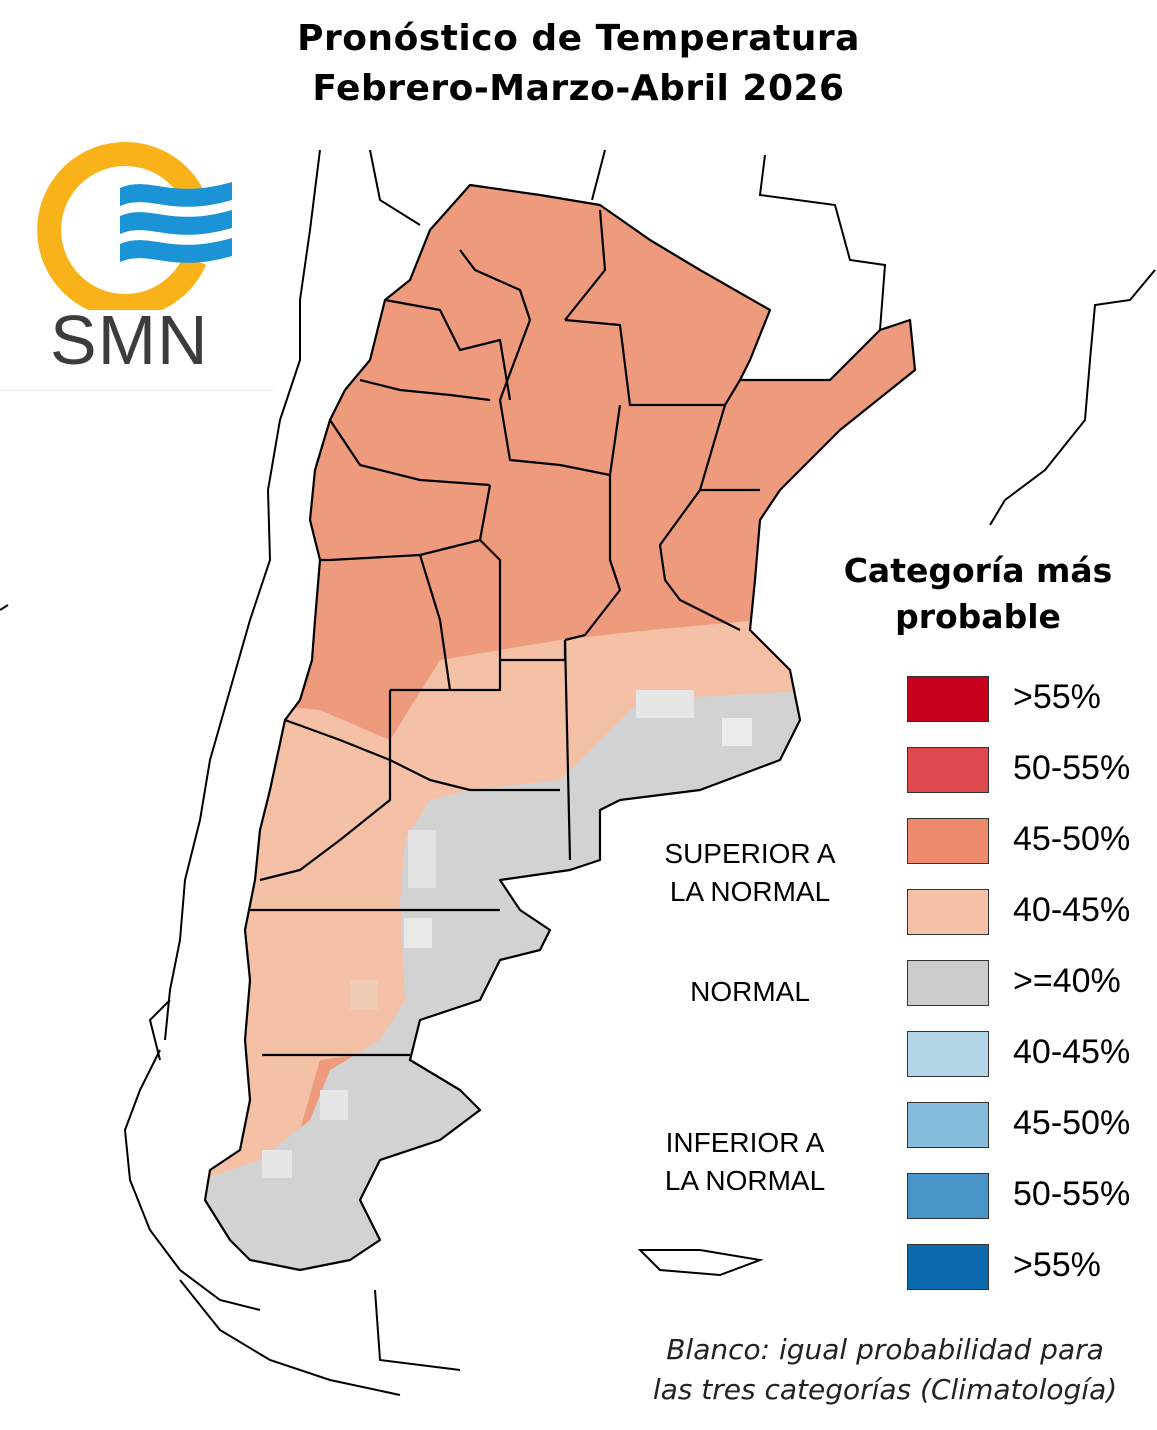 This screenshot has height=1430, width=1157. I want to click on logo-divider, so click(137, 390).